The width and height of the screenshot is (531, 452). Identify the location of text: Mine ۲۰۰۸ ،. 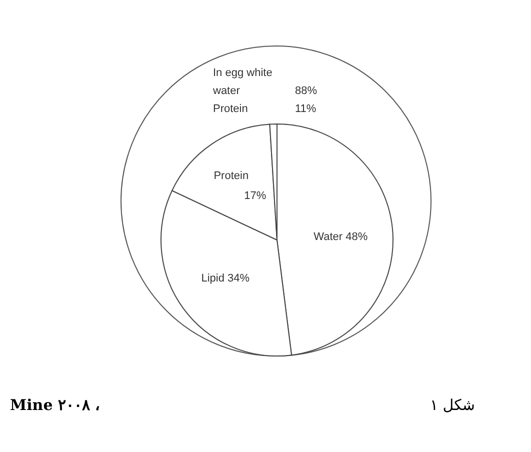
(55, 405).